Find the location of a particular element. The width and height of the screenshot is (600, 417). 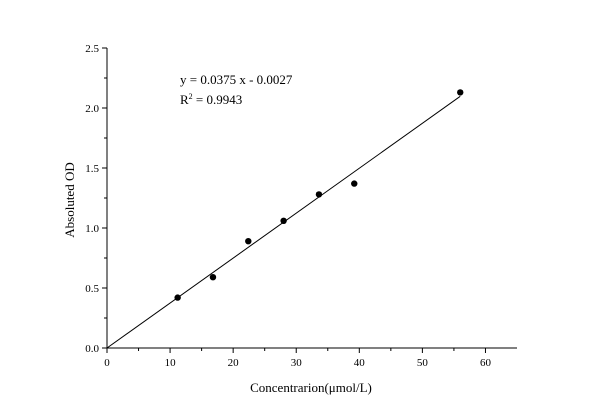

r-squared-prefix: R is located at coordinates (184, 99).